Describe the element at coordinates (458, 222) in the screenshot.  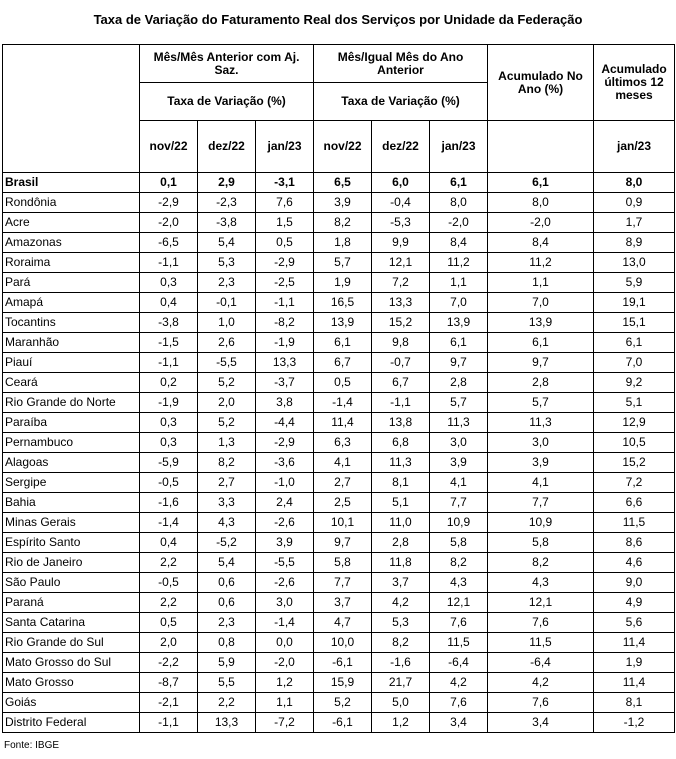
I see `value-cell: -2,0` at that location.